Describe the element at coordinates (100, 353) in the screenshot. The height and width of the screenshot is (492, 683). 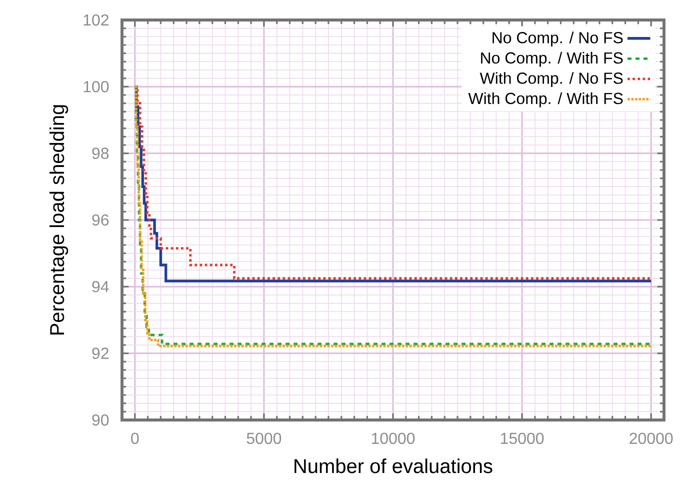
I see `y-tick-label: 92` at that location.